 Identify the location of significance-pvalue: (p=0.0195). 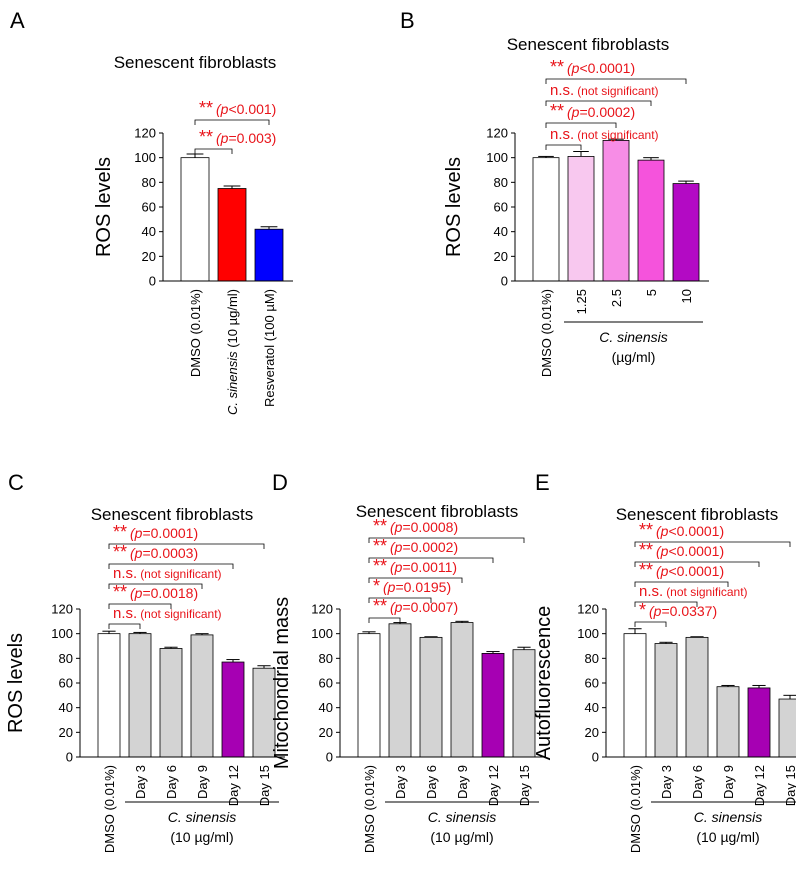
(417, 587).